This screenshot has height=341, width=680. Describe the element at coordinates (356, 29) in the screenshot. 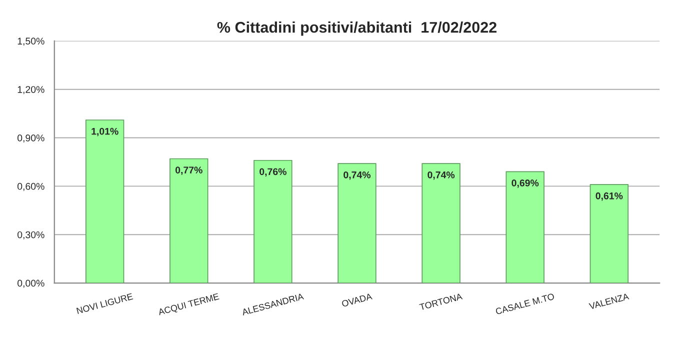

I see `chart-title: % Cittadini positivi/abitanti 17/02/2022` at that location.